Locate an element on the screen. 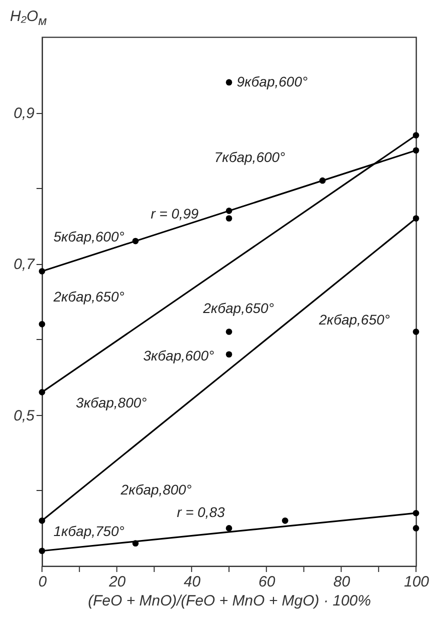  y-tick-label: 0,9 is located at coordinates (25, 113).